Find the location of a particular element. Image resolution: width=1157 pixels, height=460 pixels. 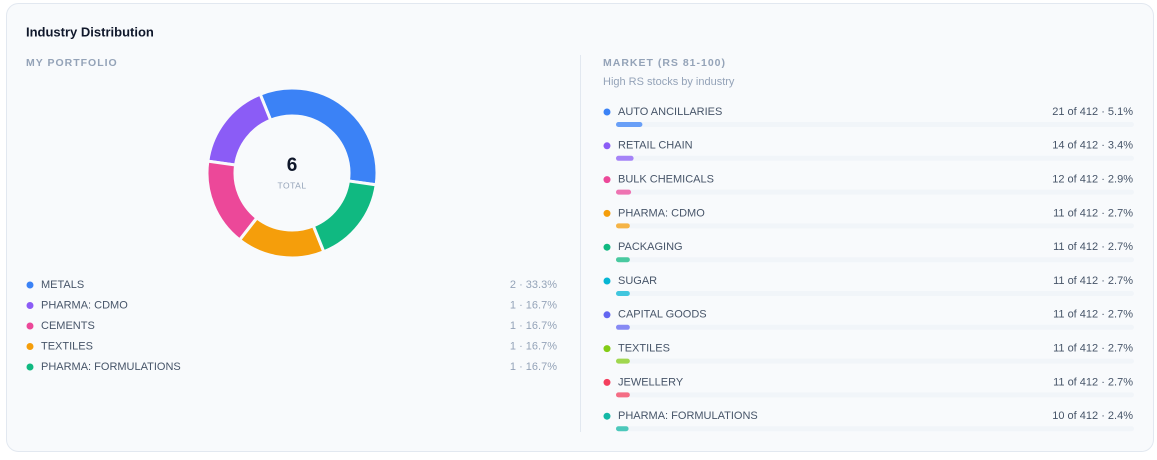

industry-value: 10 of 412 · 2.4% is located at coordinates (1092, 416).